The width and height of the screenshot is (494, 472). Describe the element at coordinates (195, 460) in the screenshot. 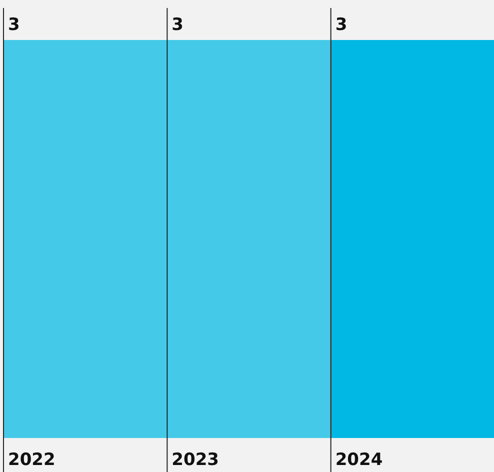

I see `x-tick-label: 2023` at that location.